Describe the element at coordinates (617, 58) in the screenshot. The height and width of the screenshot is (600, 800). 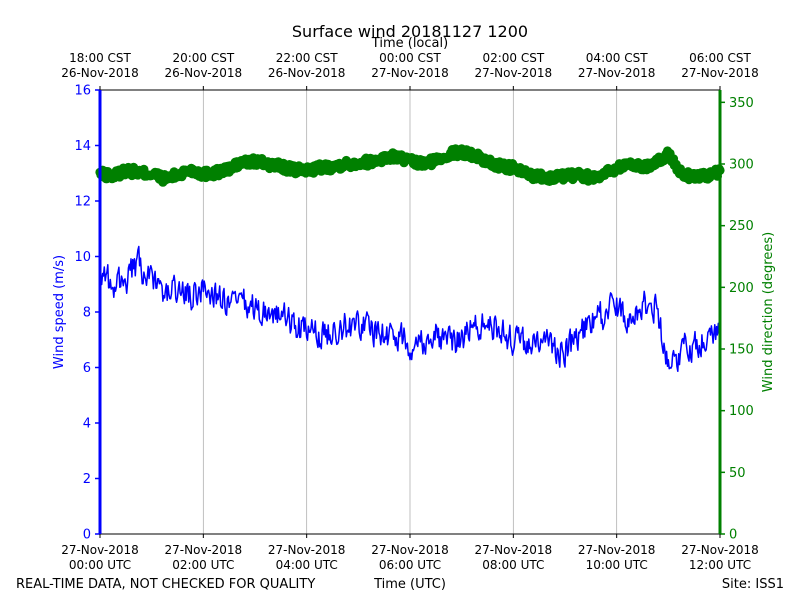
I see `top-tick-time: 04:00 CST` at that location.